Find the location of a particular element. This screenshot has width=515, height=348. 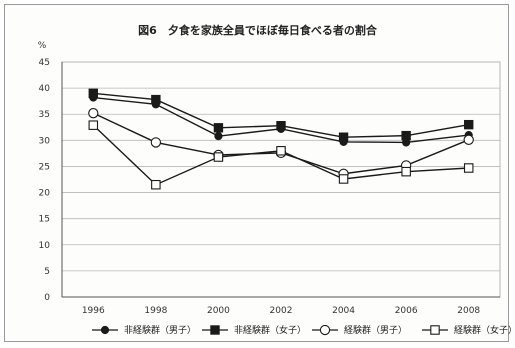

y-tick-label: 10 is located at coordinates (45, 246).